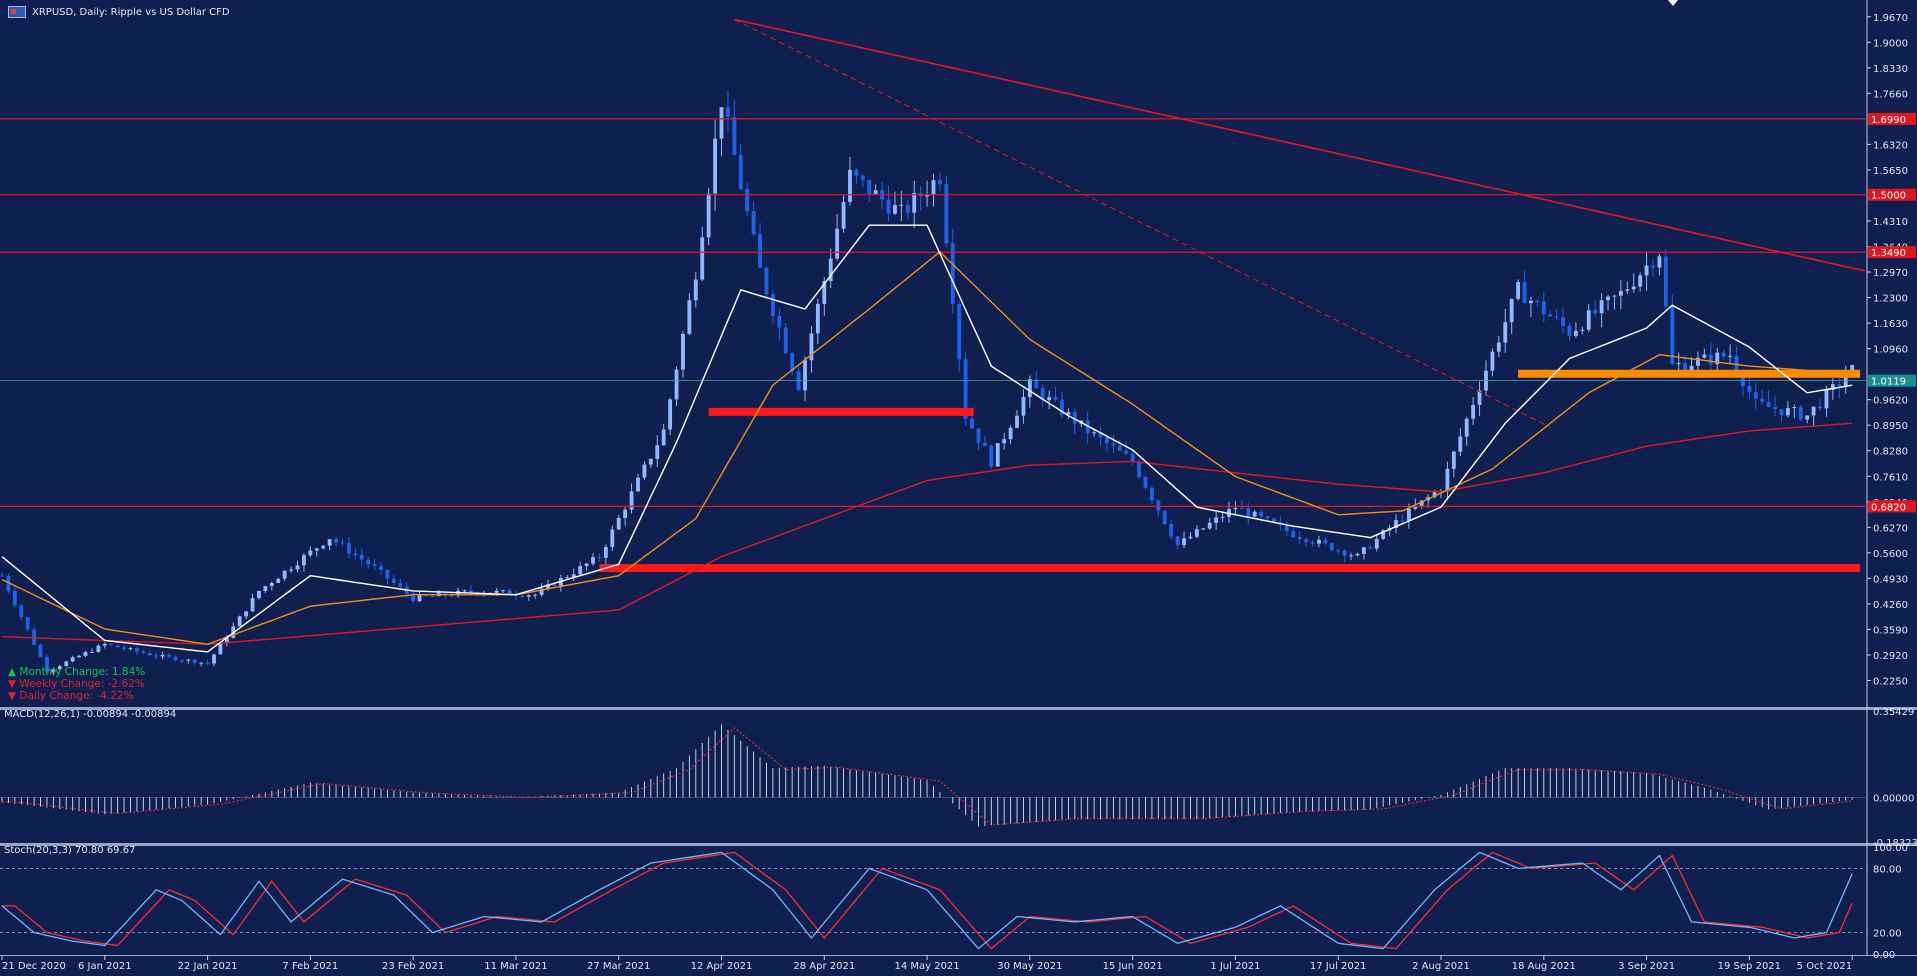 The height and width of the screenshot is (976, 1917). Describe the element at coordinates (1029, 966) in the screenshot. I see `time-tick-label: 30 May 2021` at that location.